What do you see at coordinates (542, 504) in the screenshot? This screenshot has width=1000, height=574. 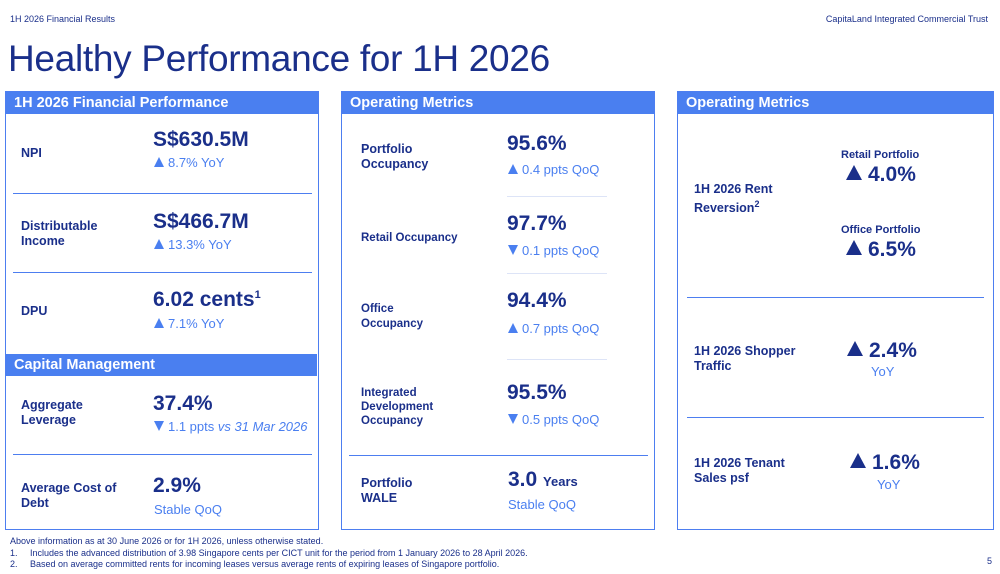 I see `portfolio-wale-change: Stable QoQ` at bounding box center [542, 504].